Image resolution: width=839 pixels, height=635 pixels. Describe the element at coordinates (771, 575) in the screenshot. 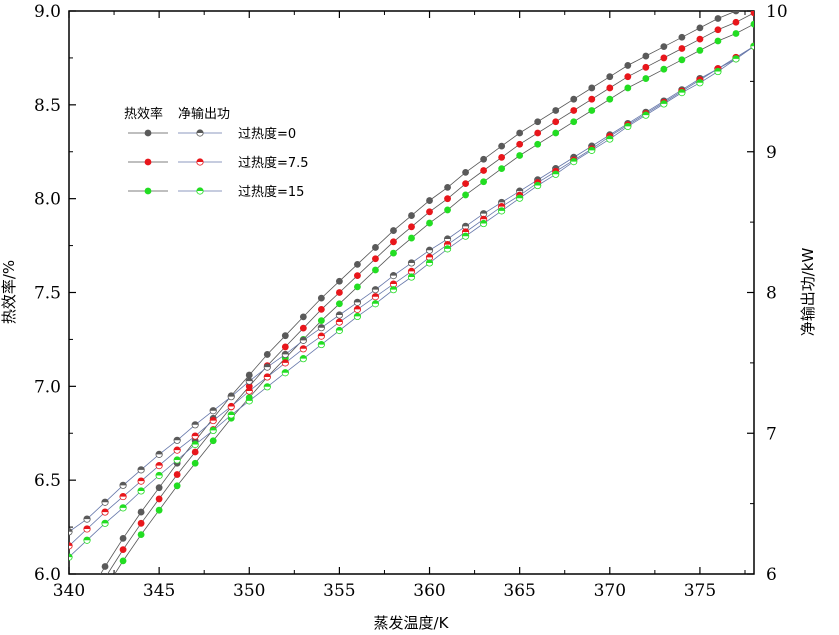

I see `y-right-tick-label: 6` at that location.